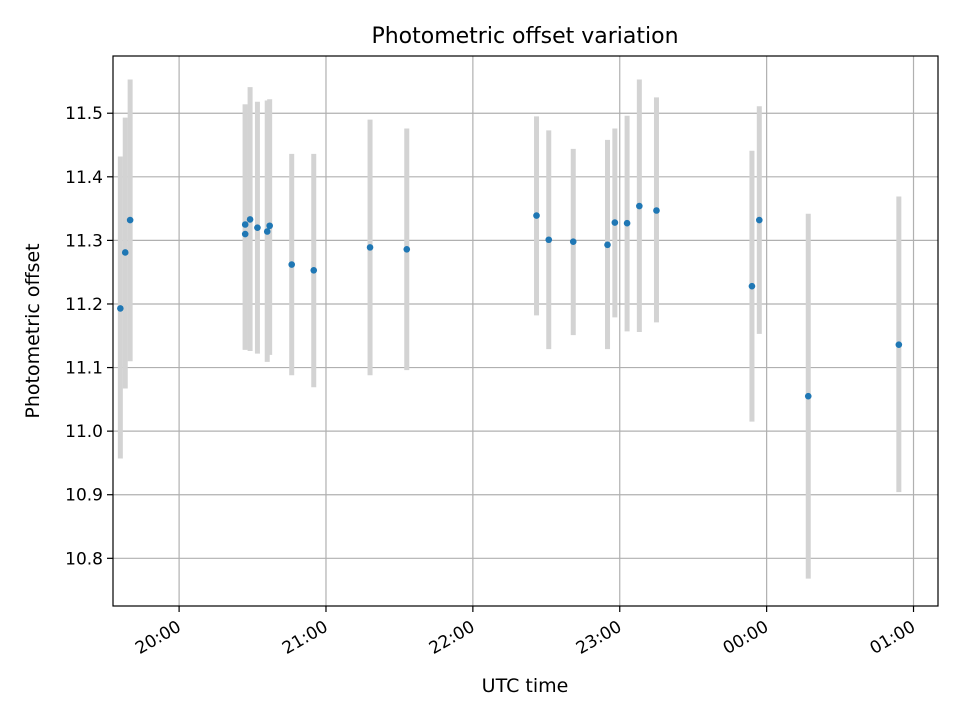  What do you see at coordinates (84, 559) in the screenshot?
I see `y-tick-label: 10.8` at bounding box center [84, 559].